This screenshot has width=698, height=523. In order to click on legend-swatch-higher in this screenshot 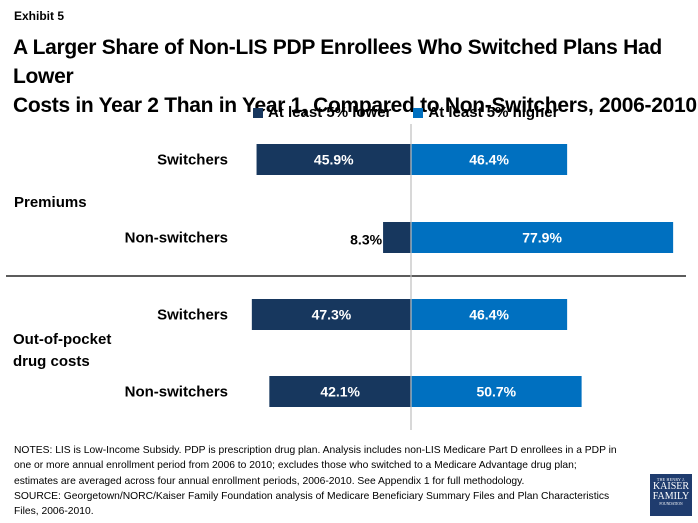, I will do `click(418, 112)`.